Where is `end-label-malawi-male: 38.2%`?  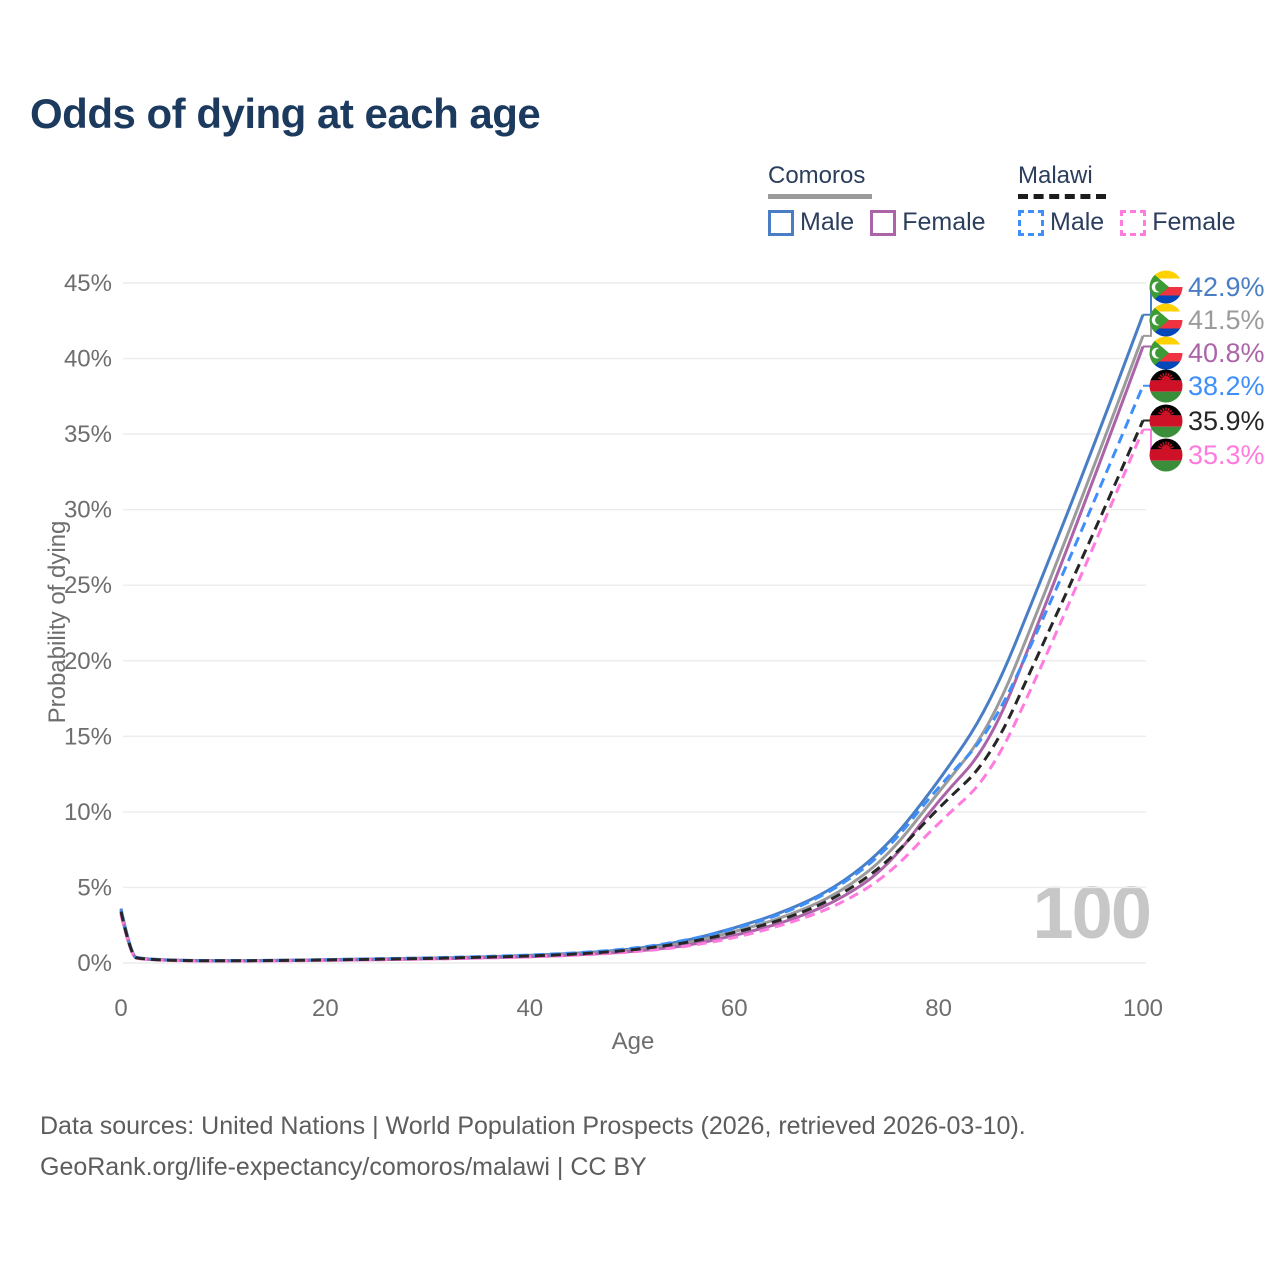 end-label-malawi-male: 38.2% is located at coordinates (1207, 386).